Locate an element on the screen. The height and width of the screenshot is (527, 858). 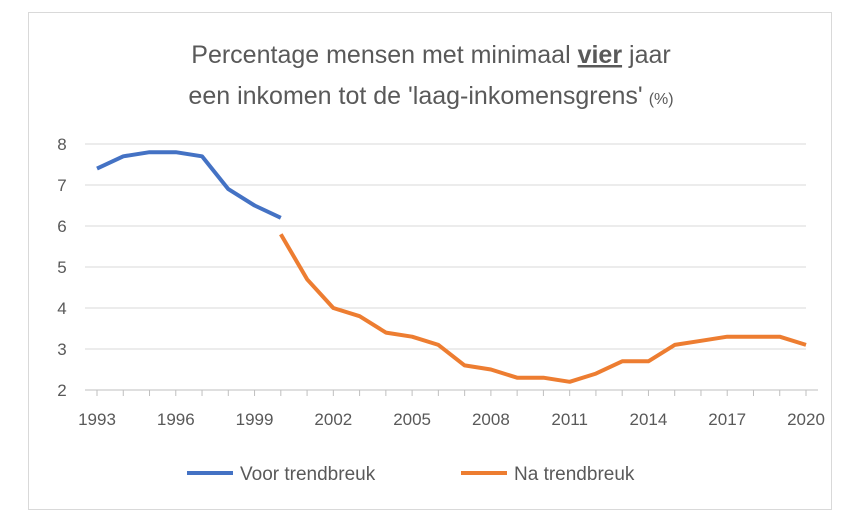
x-tick-label: 2008 is located at coordinates (491, 419).